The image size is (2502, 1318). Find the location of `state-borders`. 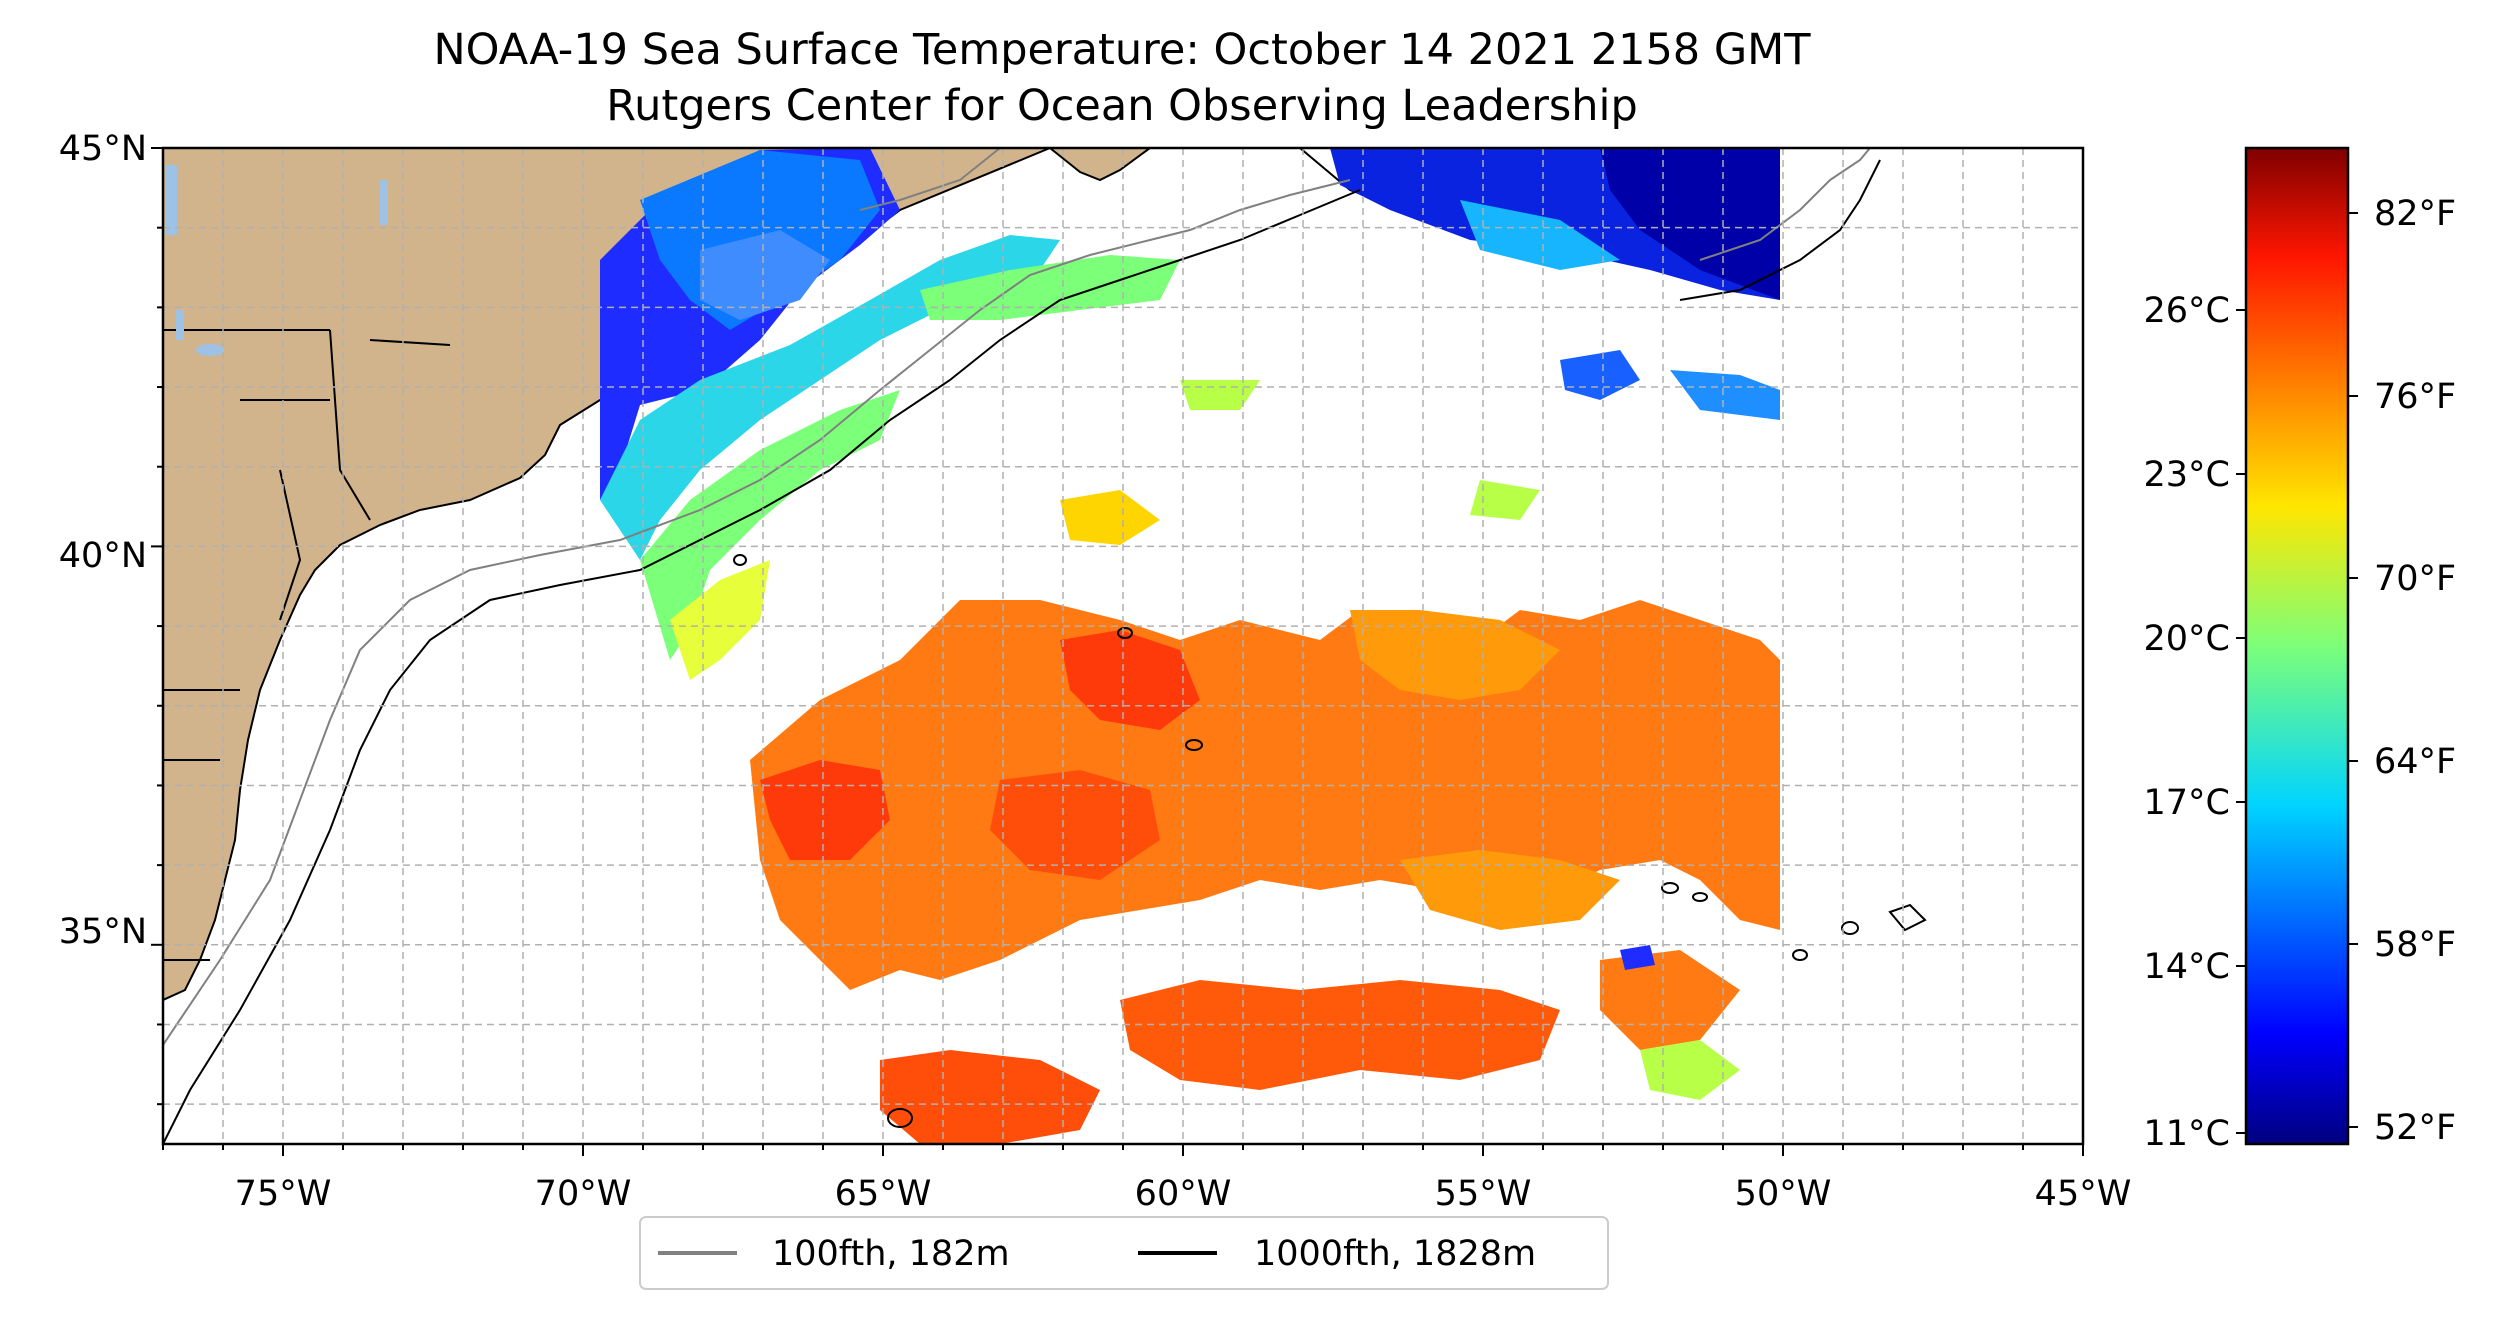

state-borders is located at coordinates (307, 645).